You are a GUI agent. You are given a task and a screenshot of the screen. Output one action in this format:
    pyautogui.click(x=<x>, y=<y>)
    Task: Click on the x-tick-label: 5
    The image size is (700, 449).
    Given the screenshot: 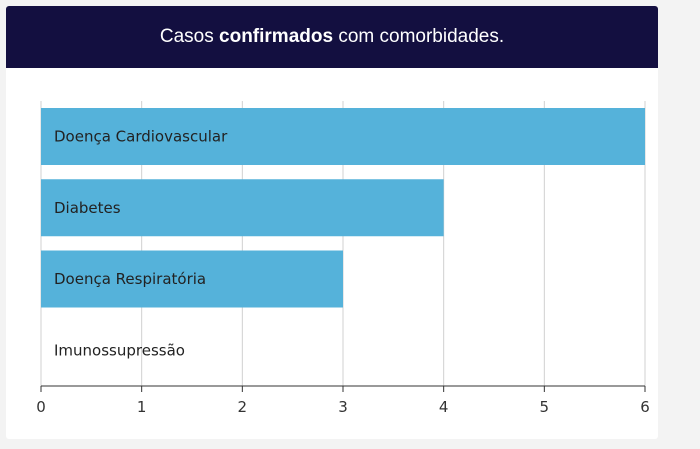 What is the action you would take?
    pyautogui.click(x=545, y=407)
    